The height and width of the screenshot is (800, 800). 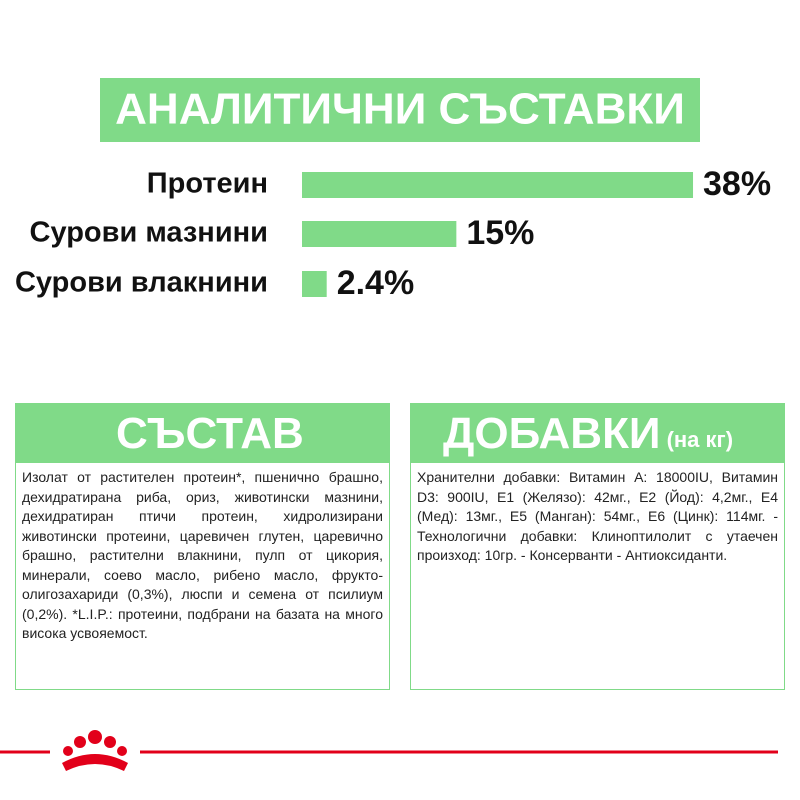 I want to click on value-label: 38%, so click(x=737, y=184).